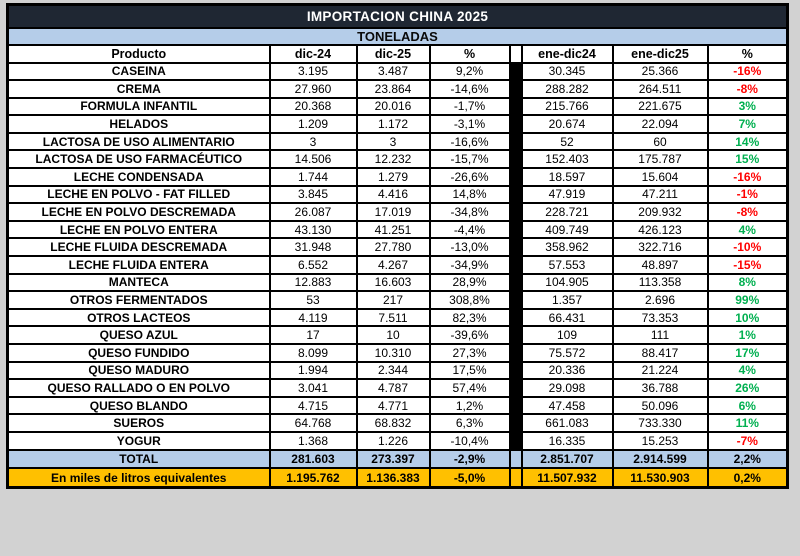 The width and height of the screenshot is (800, 556). What do you see at coordinates (397, 89) in the screenshot?
I see `table-row: CREMA 27.960 23.864 -14,6% 288.282 264.511 -8%` at bounding box center [397, 89].